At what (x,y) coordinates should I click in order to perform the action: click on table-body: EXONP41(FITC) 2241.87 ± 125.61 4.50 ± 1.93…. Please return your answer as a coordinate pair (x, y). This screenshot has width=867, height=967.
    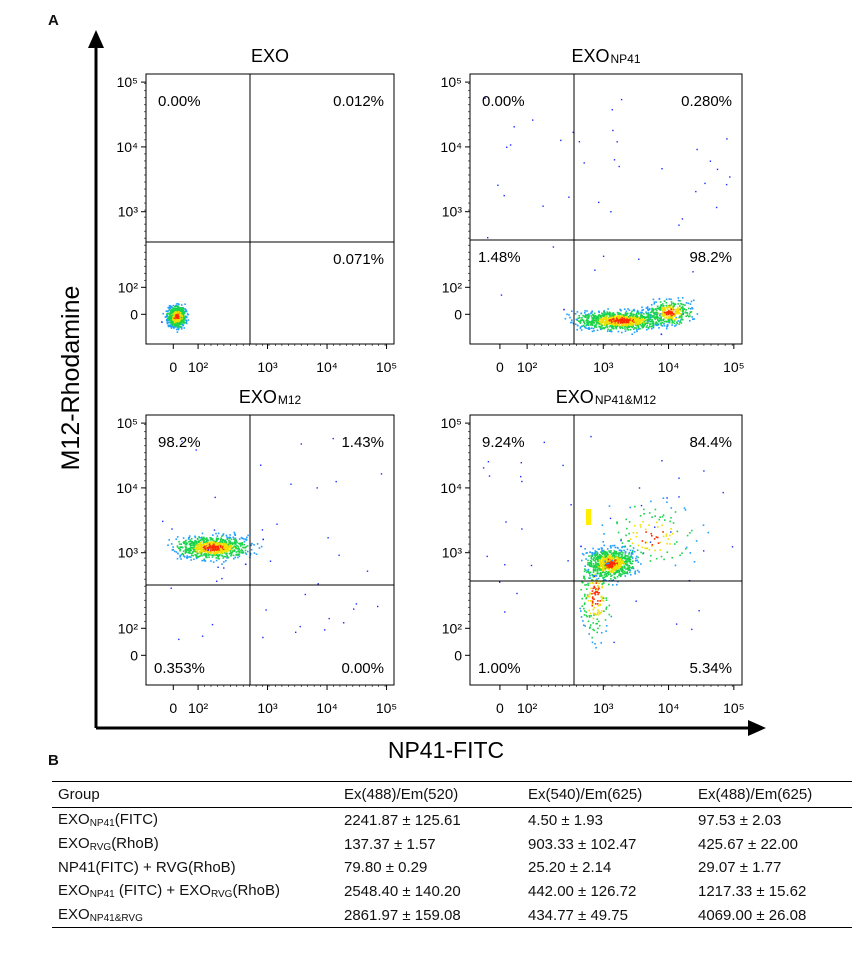
    Looking at the image, I should click on (452, 868).